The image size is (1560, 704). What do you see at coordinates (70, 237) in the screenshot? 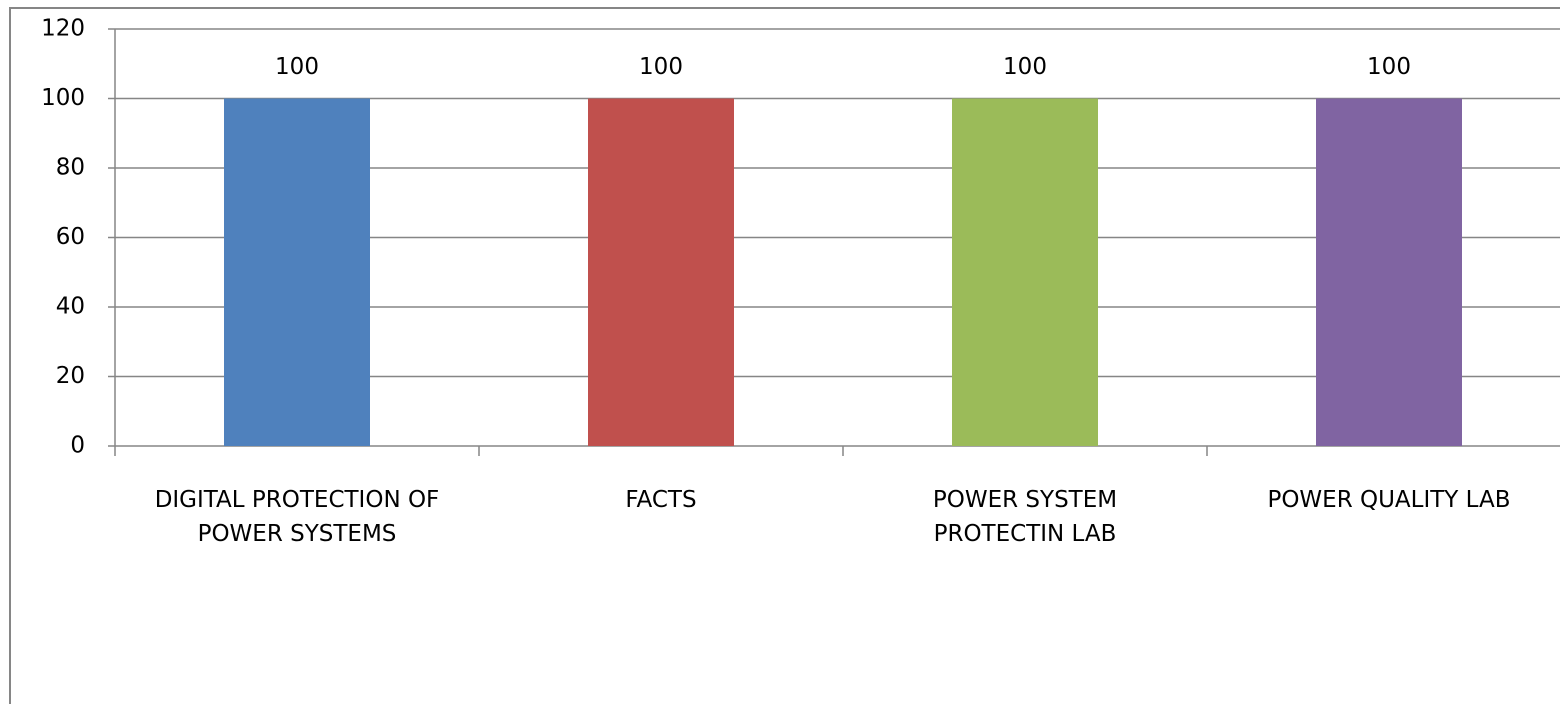
I see `y-tick-label: 60` at bounding box center [70, 237].